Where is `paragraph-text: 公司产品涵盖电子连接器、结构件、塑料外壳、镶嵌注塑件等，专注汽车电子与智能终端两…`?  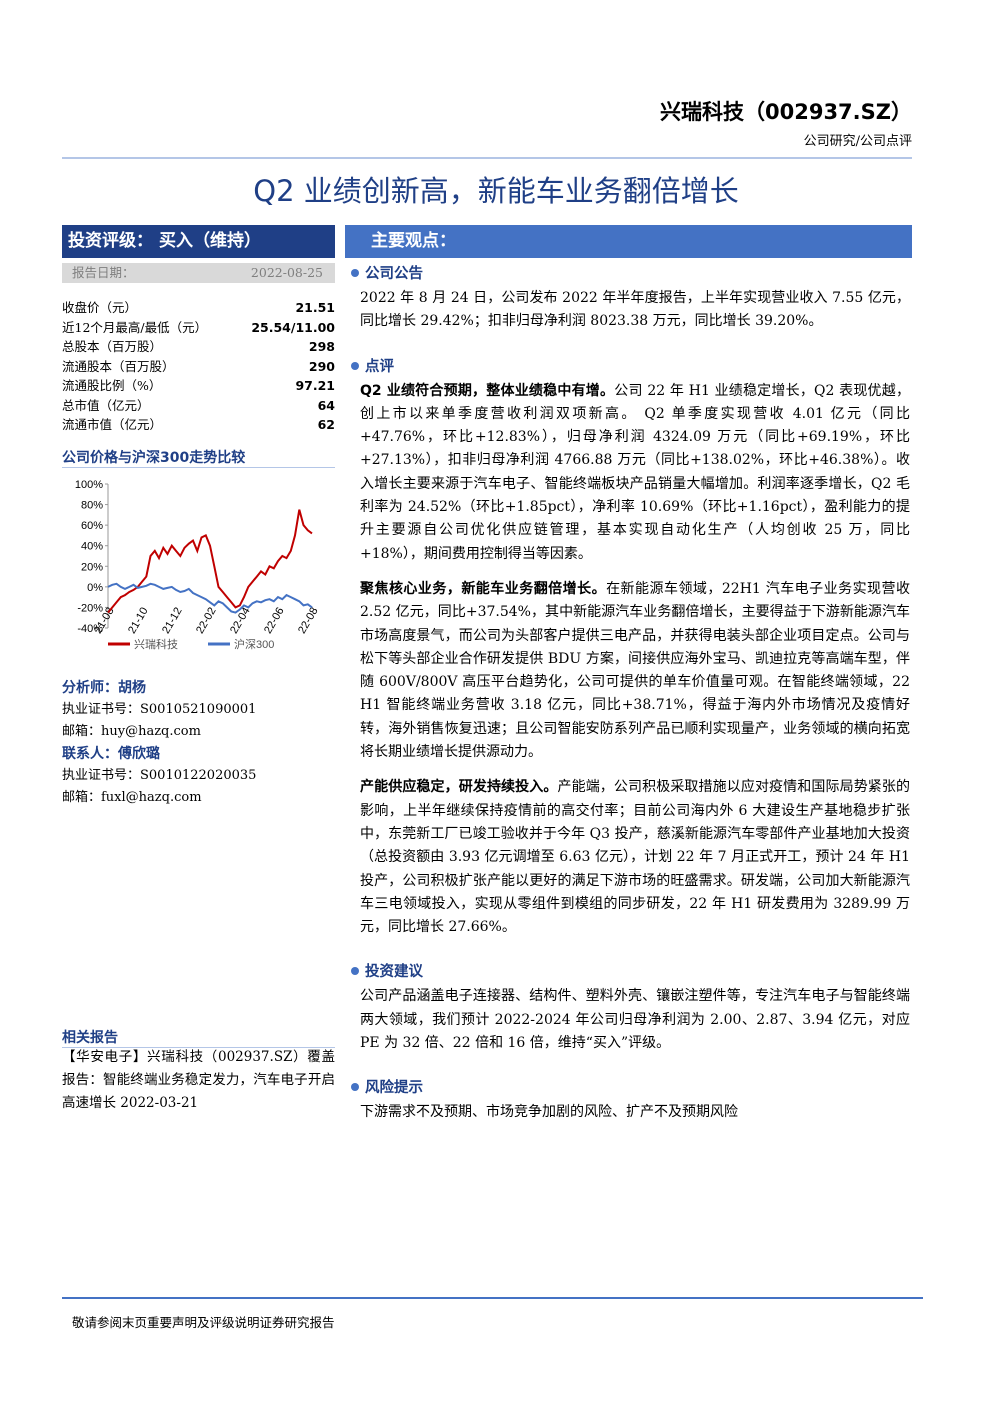 paragraph-text: 公司产品涵盖电子连接器、结构件、塑料外壳、镶嵌注塑件等，专注汽车电子与智能终端两… is located at coordinates (635, 1020).